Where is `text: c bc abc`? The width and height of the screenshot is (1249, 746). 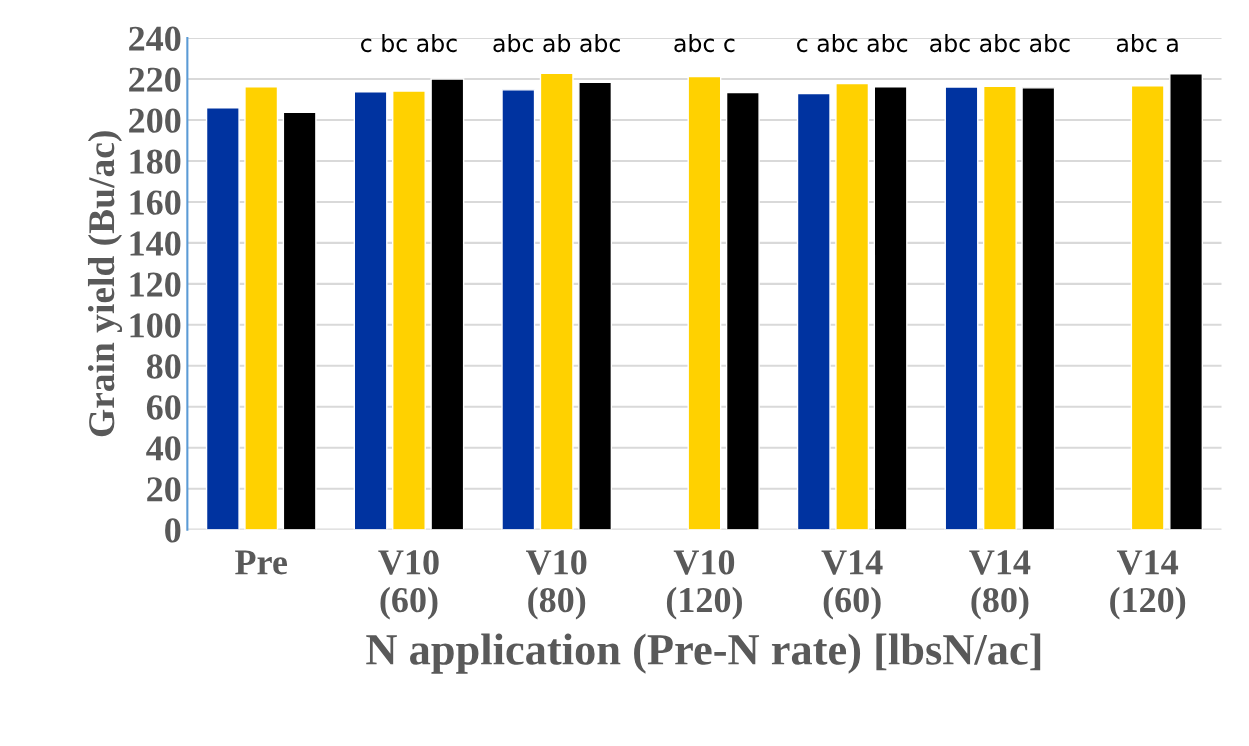
text: c bc abc is located at coordinates (409, 43).